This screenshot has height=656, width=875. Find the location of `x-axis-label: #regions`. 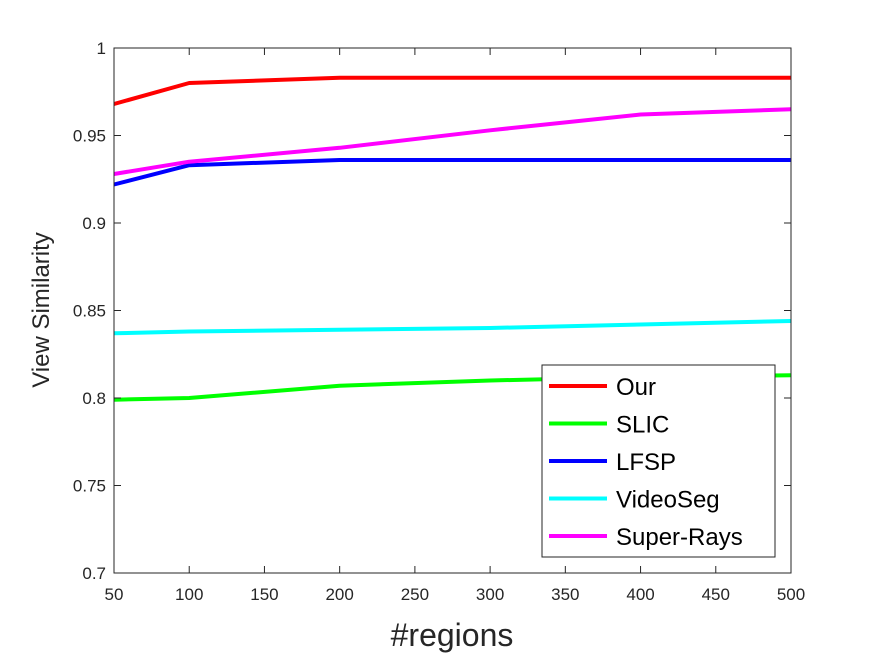

x-axis-label: #regions is located at coordinates (452, 635).